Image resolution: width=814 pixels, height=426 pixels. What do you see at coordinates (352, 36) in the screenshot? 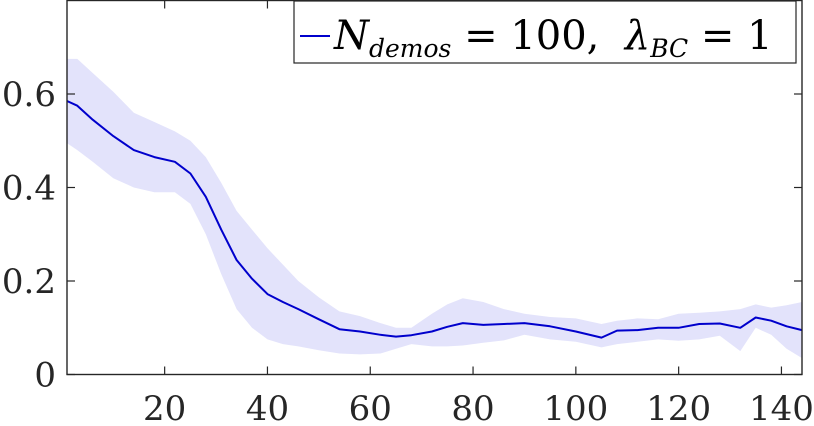
I see `legend-symbol-n: N` at bounding box center [352, 36].